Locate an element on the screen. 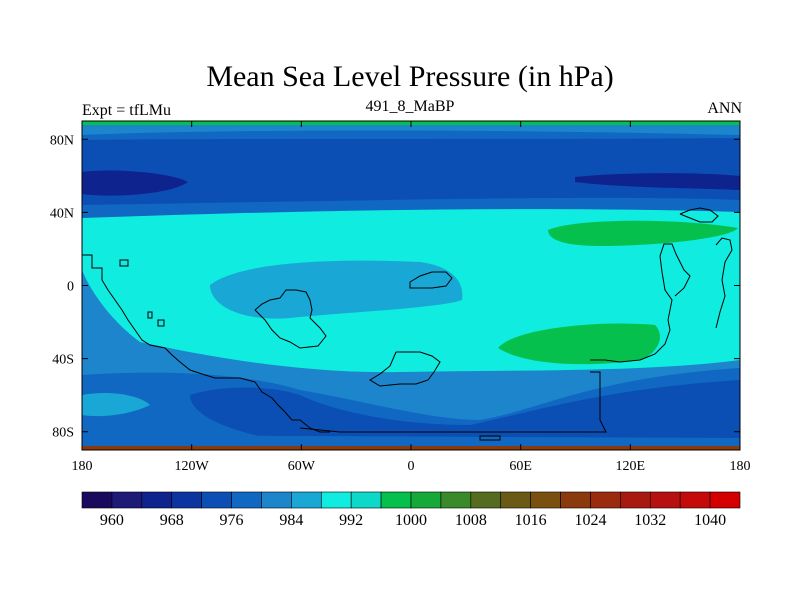  colorbar: 960 968 976 984 992 1000 1008 1016 1024 1032 1040 is located at coordinates (411, 510).